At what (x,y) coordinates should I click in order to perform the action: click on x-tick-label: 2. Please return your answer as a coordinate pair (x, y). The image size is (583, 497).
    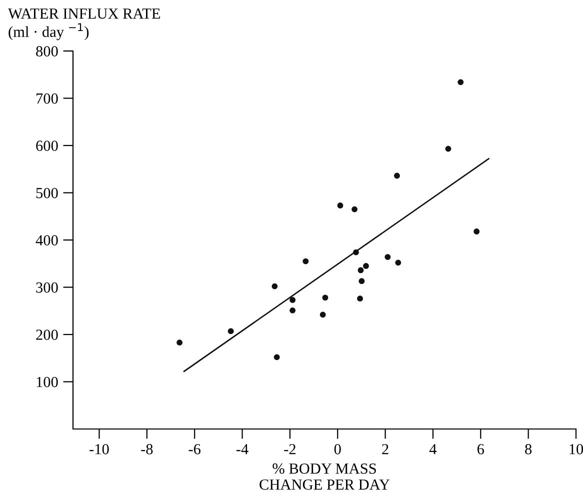
    Looking at the image, I should click on (385, 449).